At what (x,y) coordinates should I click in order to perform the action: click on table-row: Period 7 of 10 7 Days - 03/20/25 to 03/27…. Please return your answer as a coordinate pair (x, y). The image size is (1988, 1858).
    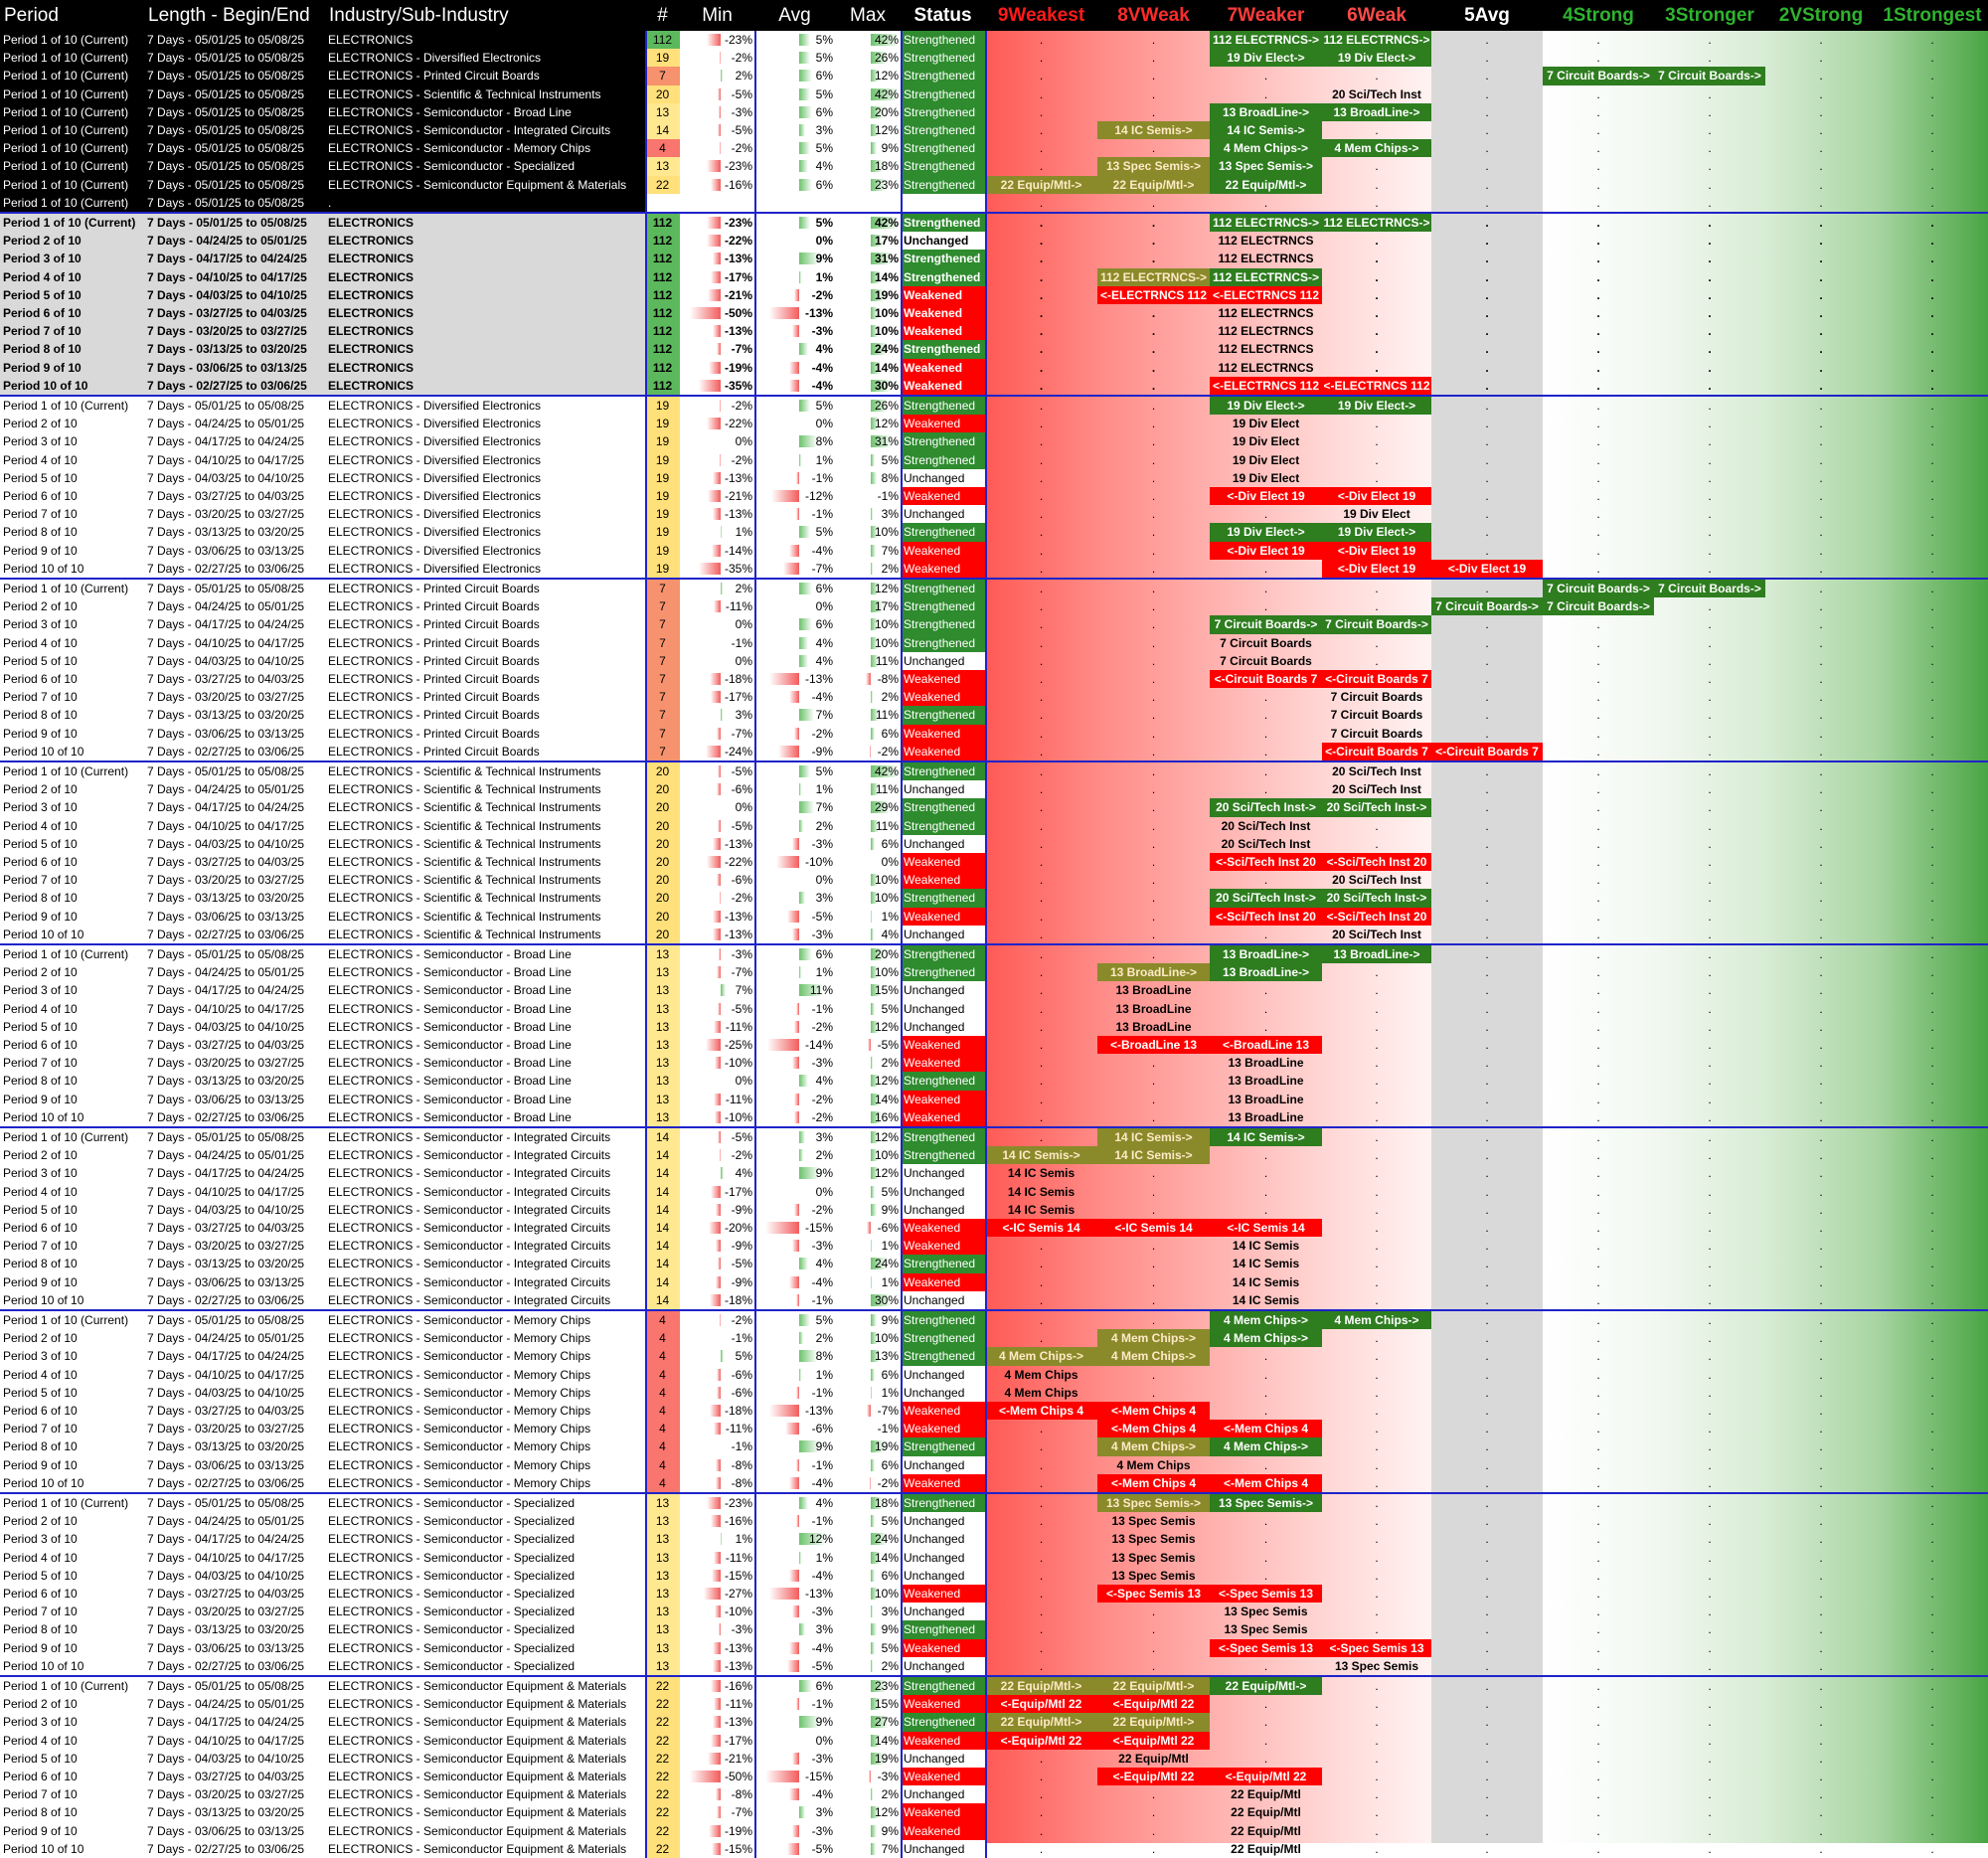
    Looking at the image, I should click on (994, 1794).